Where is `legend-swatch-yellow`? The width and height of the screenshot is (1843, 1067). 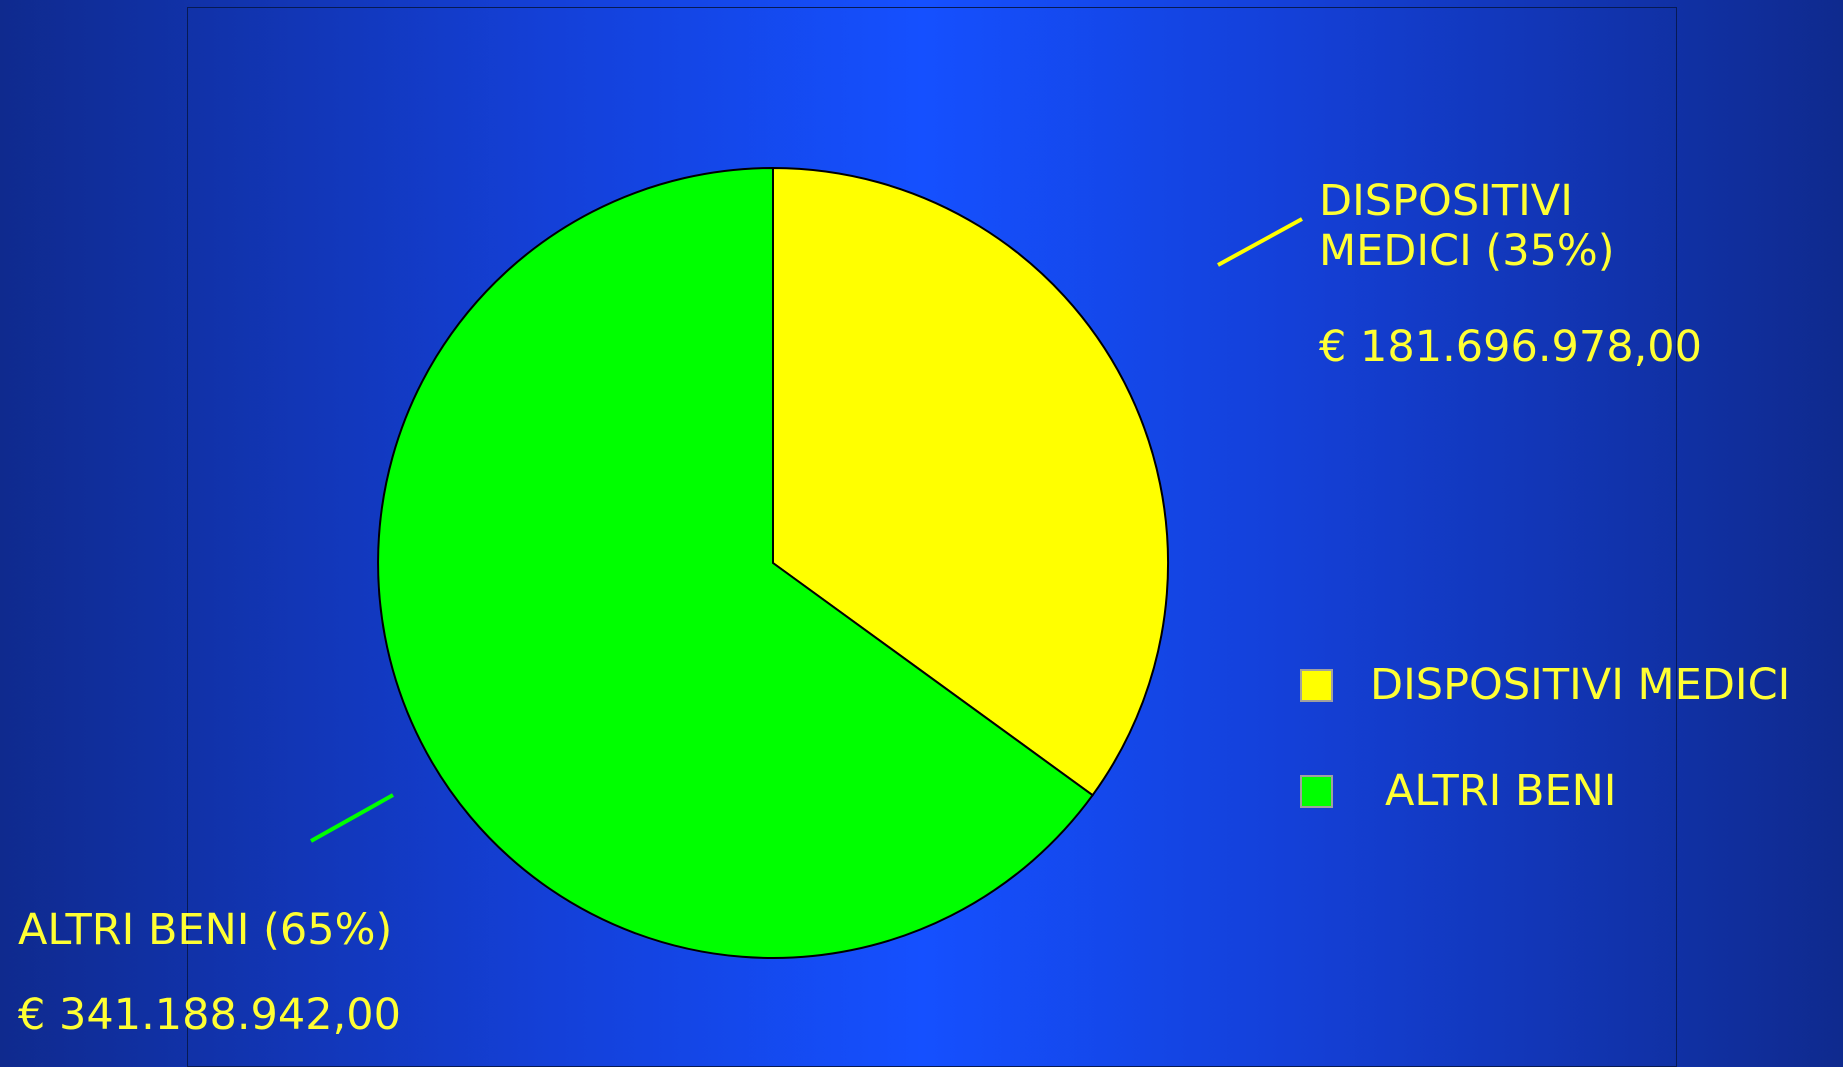
legend-swatch-yellow is located at coordinates (1316, 685).